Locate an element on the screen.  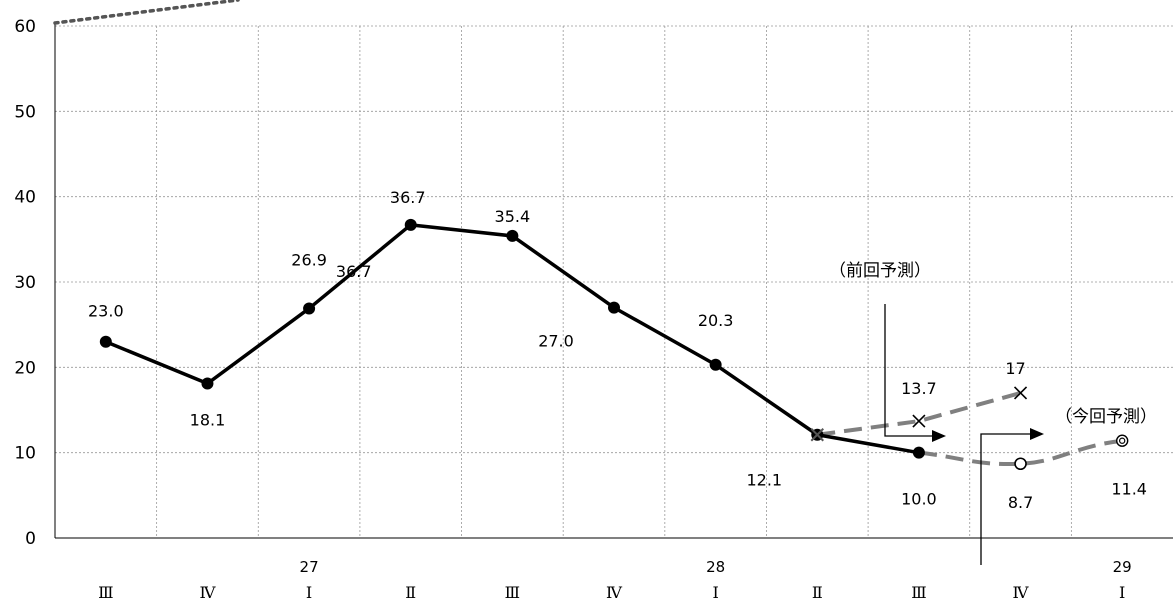
actual-data-label: 20.3 is located at coordinates (716, 320).